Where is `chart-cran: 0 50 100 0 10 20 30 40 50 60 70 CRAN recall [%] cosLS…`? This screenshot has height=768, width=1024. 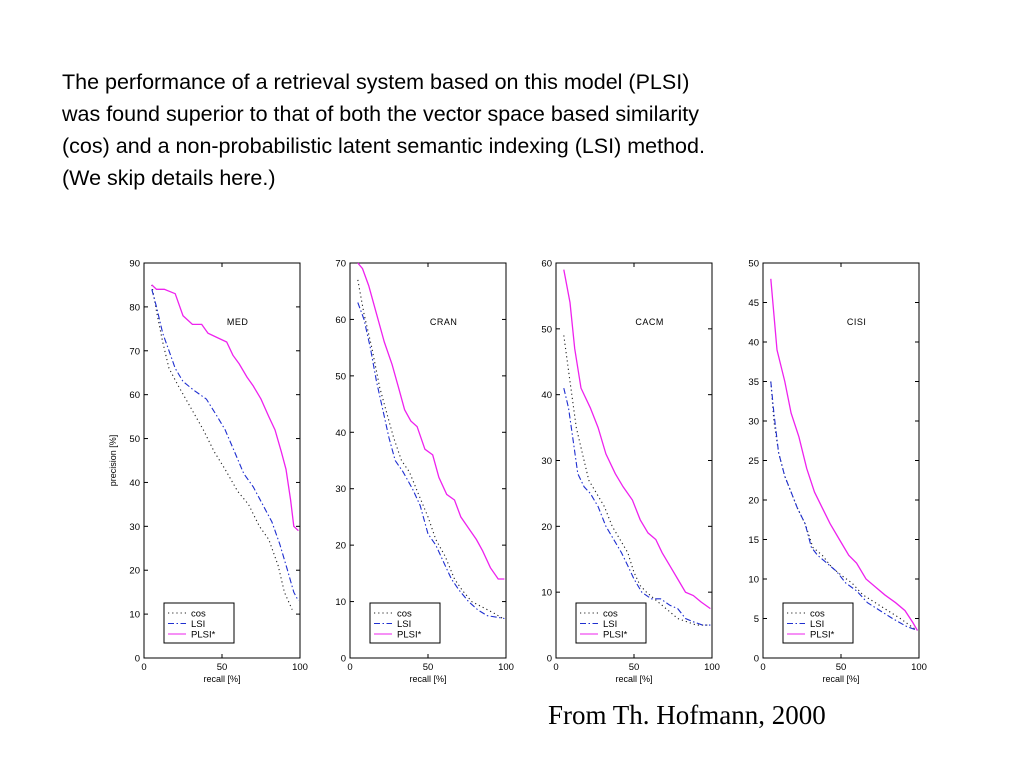 chart-cran: 0 50 100 0 10 20 30 40 50 60 70 CRAN recall [%] cosLS… is located at coordinates (424, 472).